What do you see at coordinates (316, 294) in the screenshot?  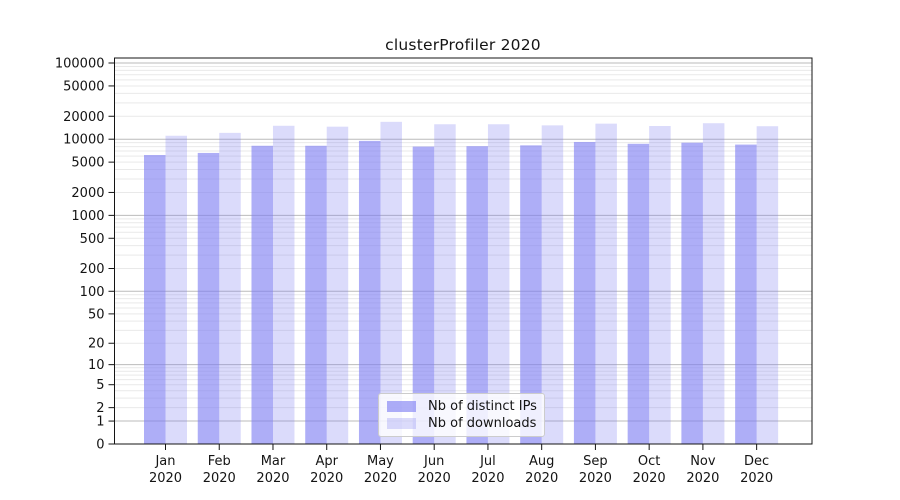 I see `bar-ips-apr` at bounding box center [316, 294].